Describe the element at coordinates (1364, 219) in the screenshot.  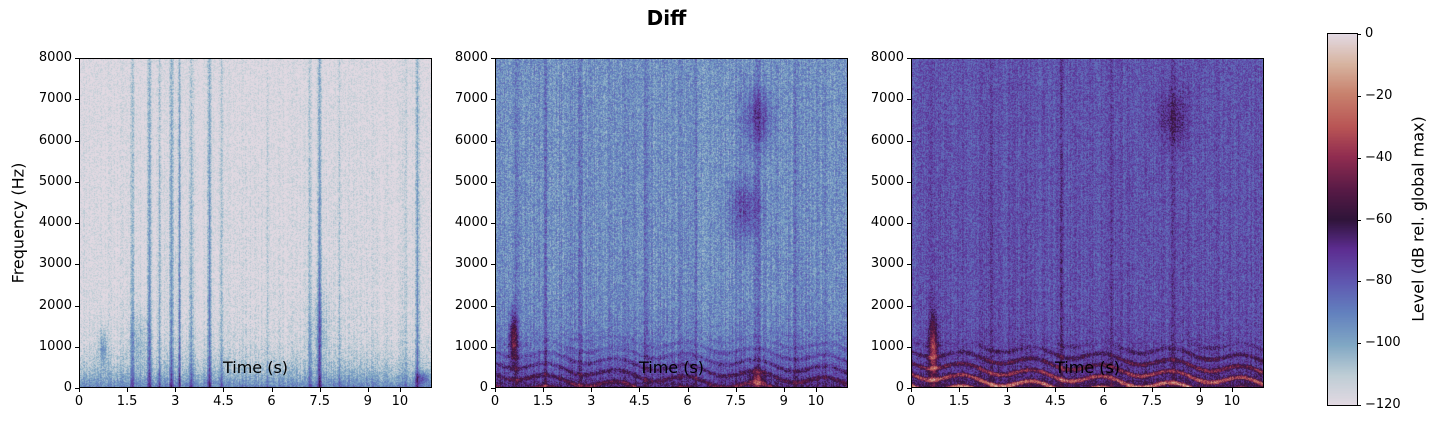
I see `colorbar: 0 −20 −40 −60 −80 −100 −120` at that location.